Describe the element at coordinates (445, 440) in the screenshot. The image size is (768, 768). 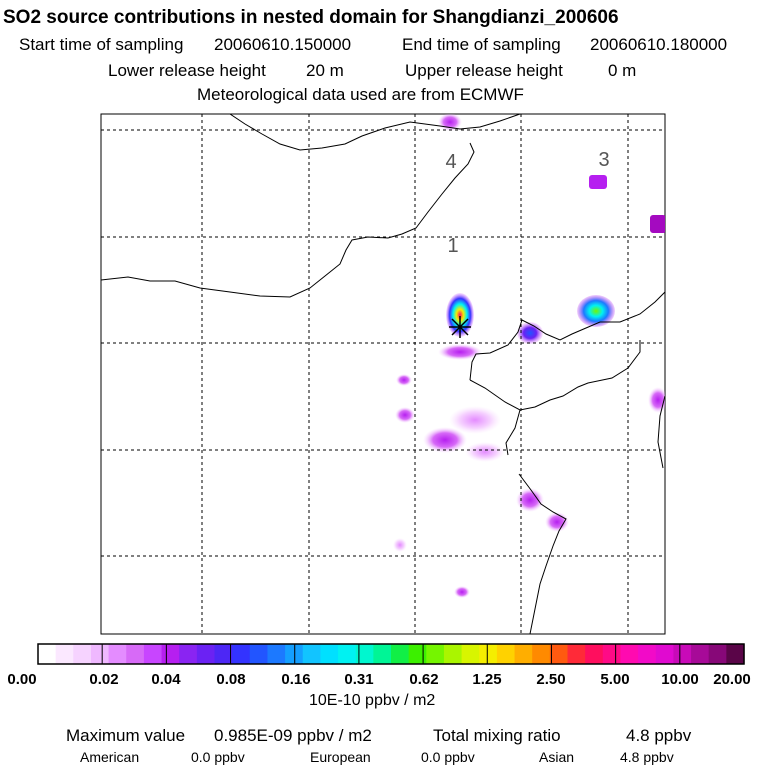
I see `plume-central` at that location.